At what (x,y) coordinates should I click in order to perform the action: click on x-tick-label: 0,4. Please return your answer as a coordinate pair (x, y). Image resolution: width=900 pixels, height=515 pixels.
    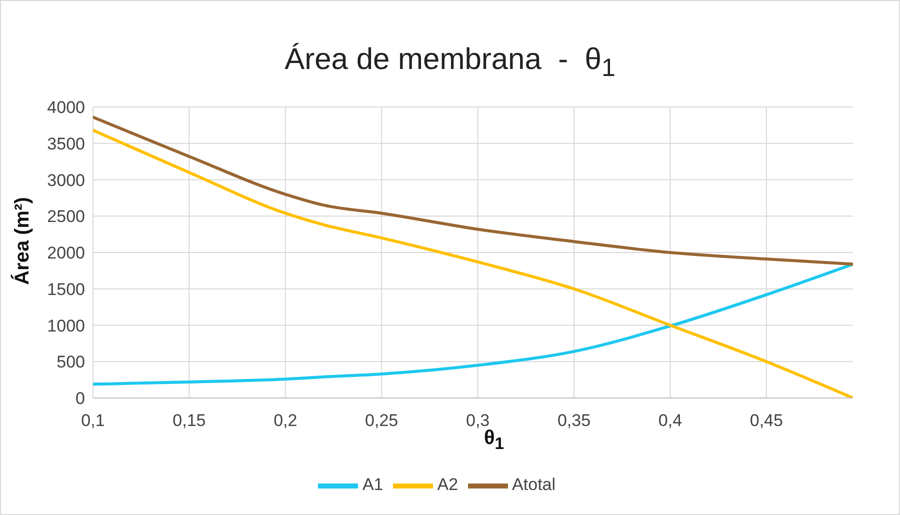
    Looking at the image, I should click on (670, 420).